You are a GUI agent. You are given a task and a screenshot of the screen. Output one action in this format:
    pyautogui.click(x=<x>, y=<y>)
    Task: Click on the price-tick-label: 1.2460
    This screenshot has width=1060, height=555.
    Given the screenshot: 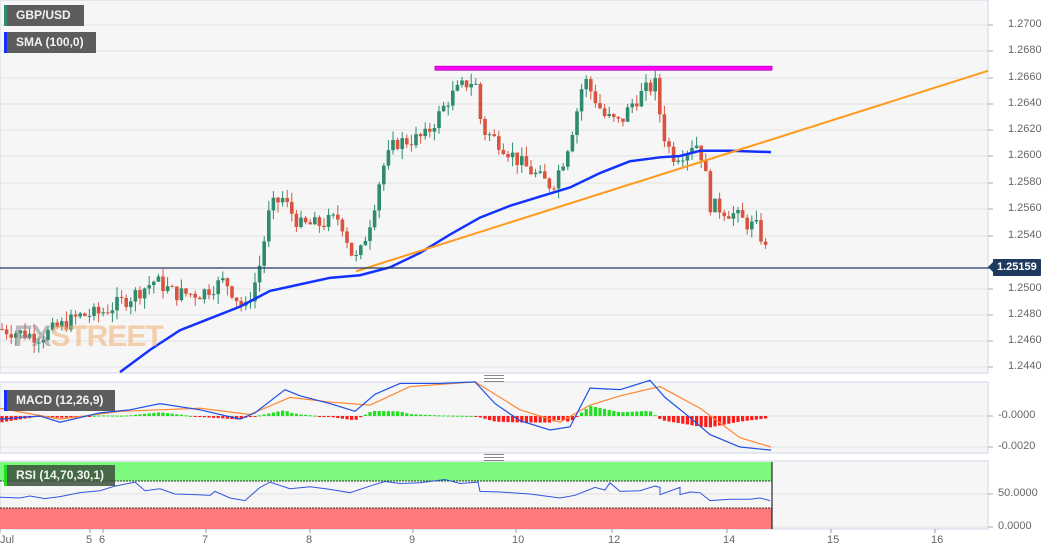 What is the action you would take?
    pyautogui.click(x=1025, y=340)
    